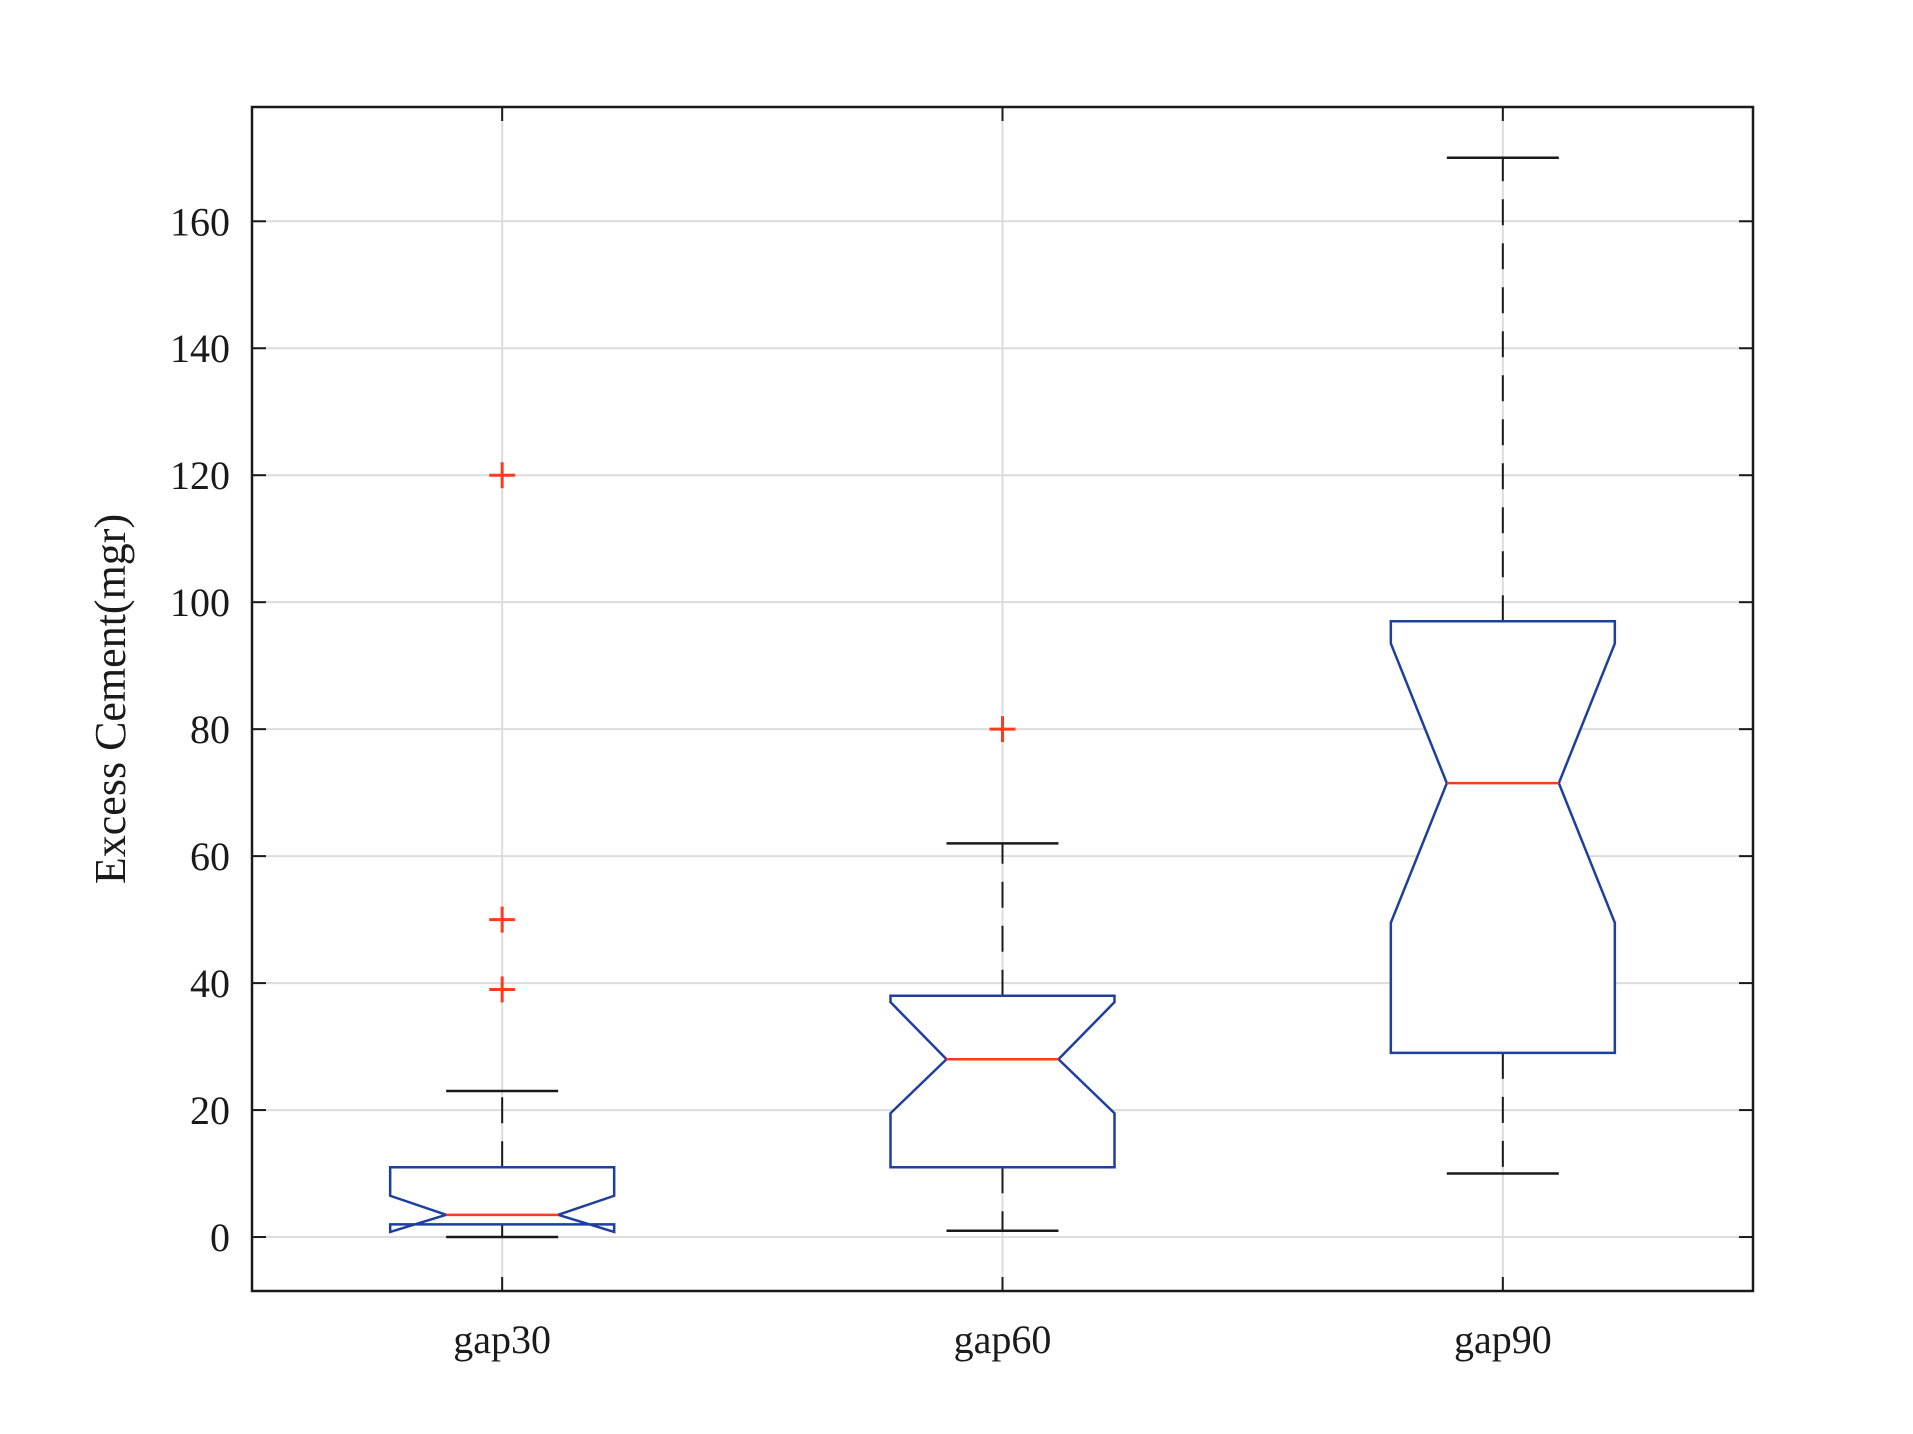  What do you see at coordinates (502, 850) in the screenshot?
I see `box-gap30` at bounding box center [502, 850].